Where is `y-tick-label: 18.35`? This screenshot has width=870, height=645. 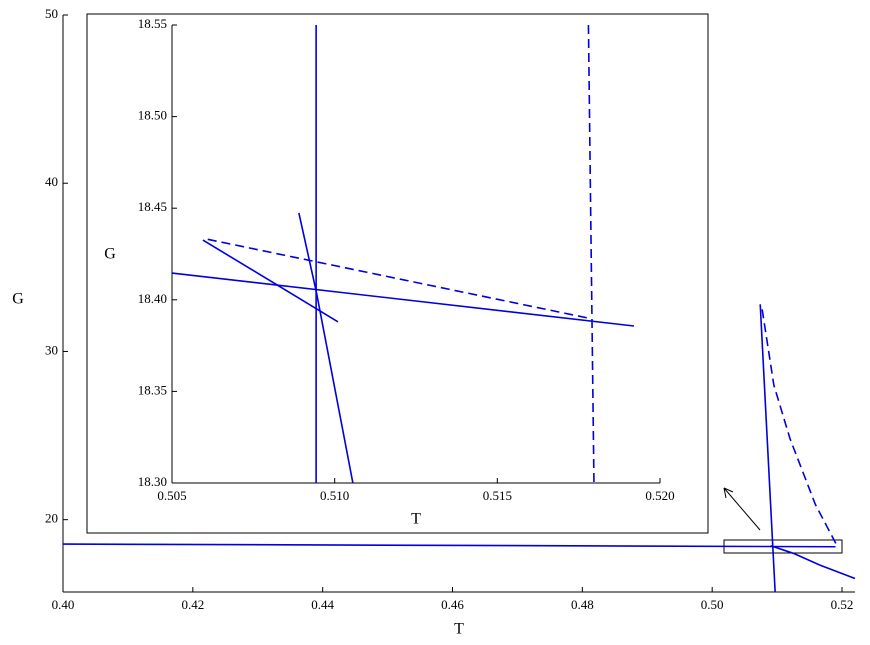
y-tick-label: 18.35 is located at coordinates (152, 389).